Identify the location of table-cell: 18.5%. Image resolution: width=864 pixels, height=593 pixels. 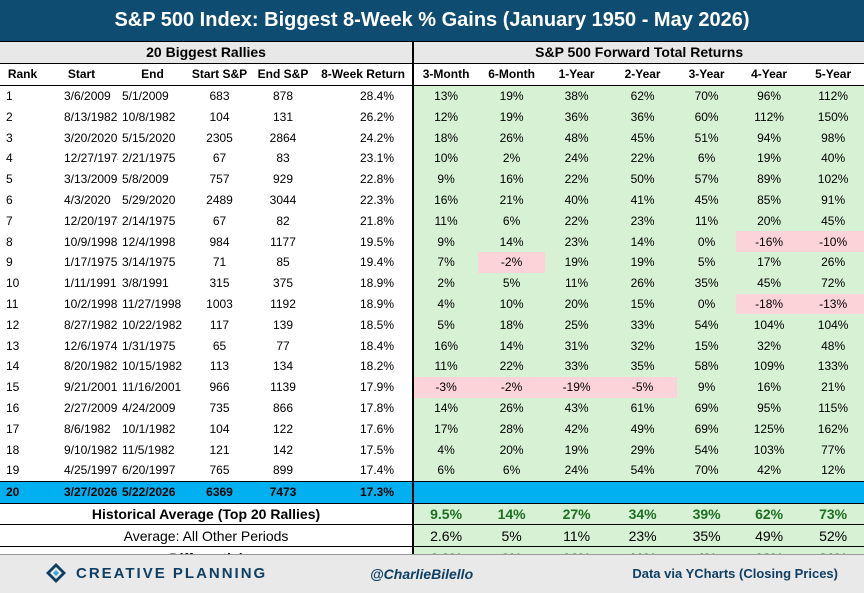
(377, 324).